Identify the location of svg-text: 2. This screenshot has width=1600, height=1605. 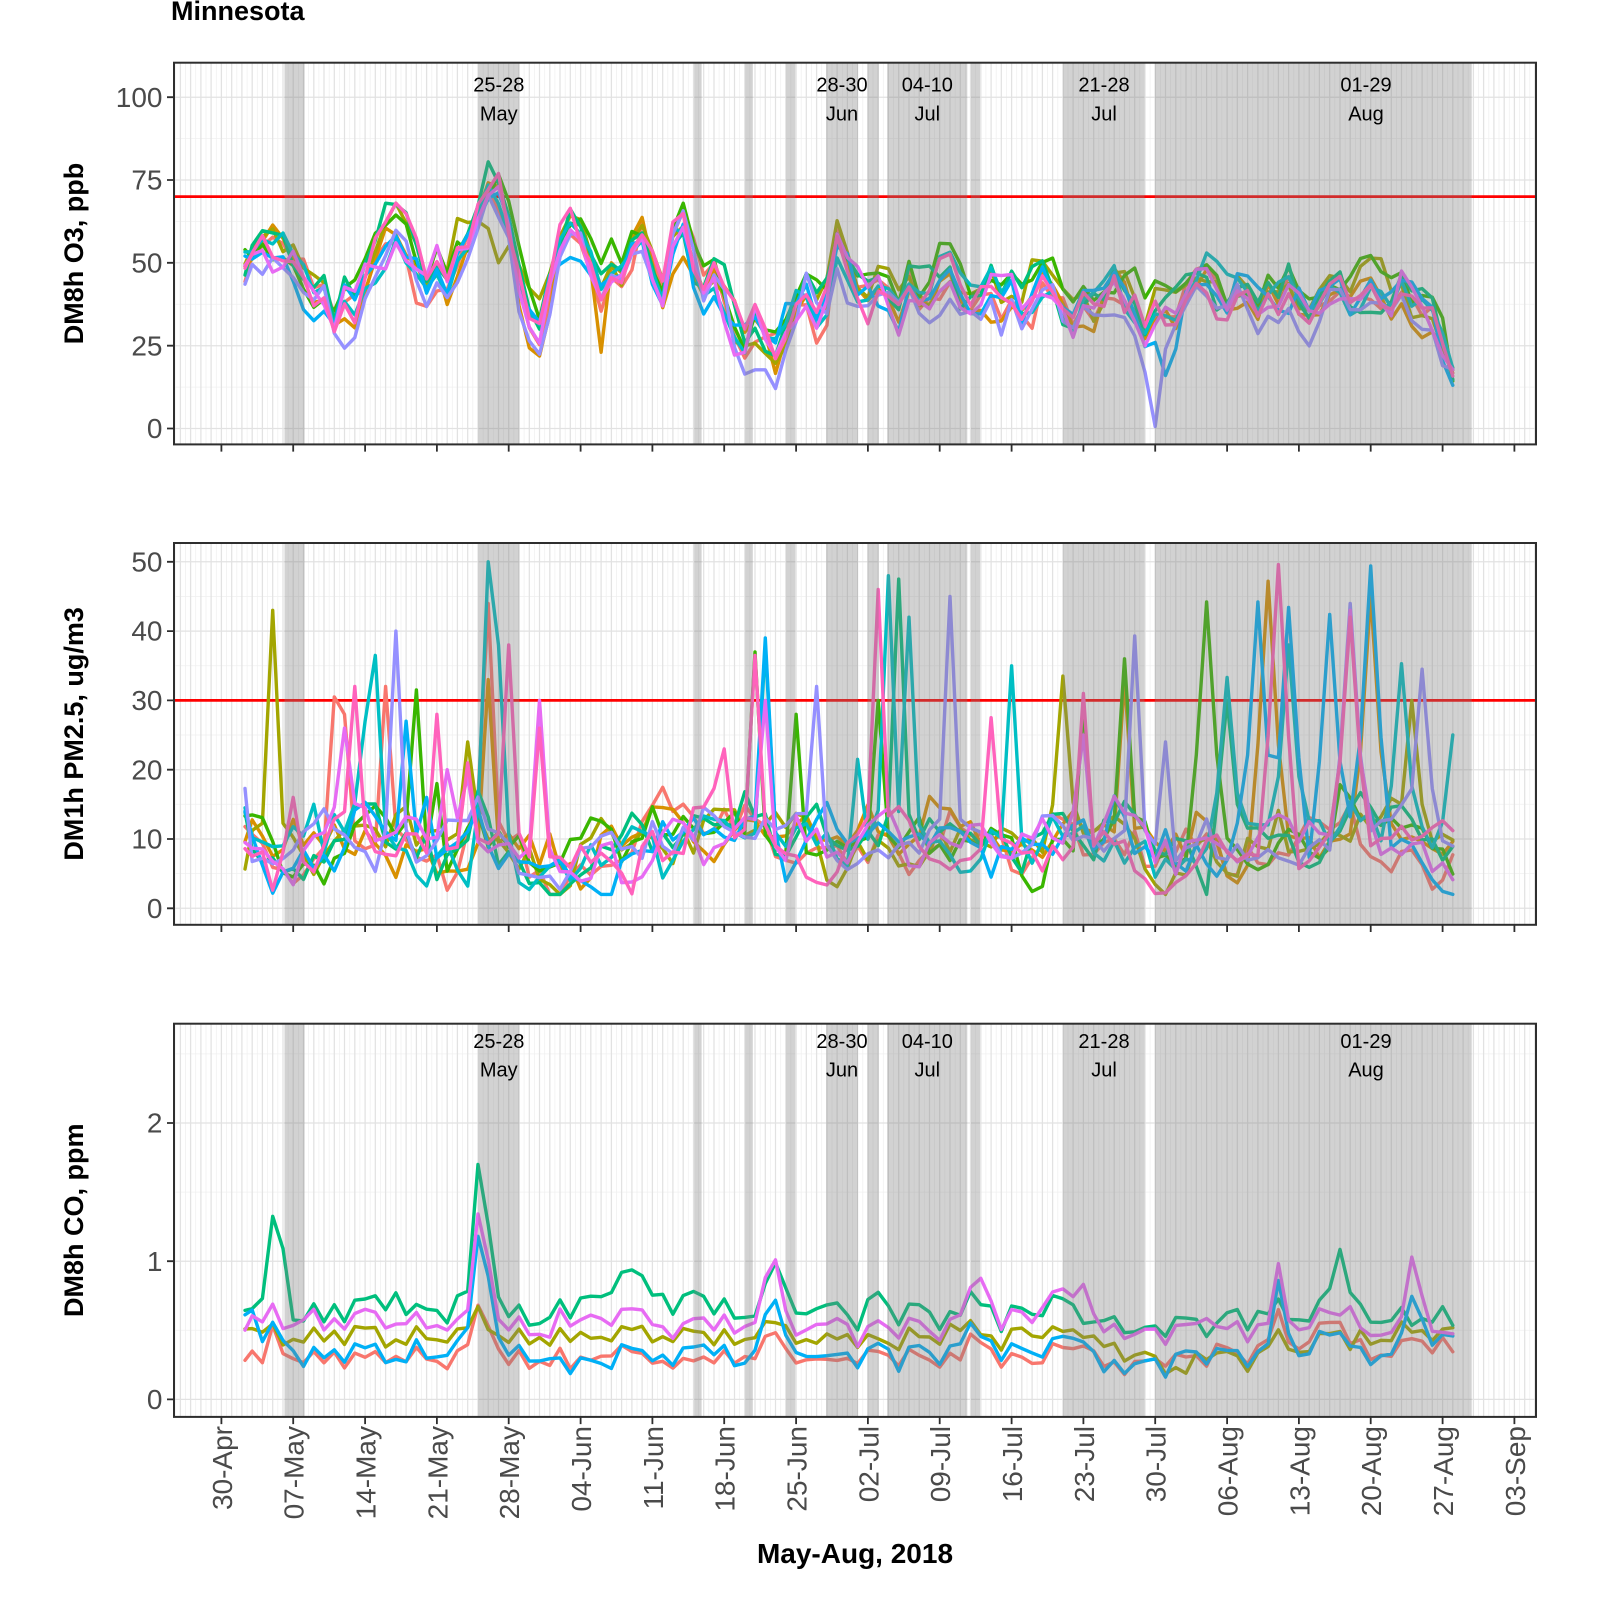
(155, 1123).